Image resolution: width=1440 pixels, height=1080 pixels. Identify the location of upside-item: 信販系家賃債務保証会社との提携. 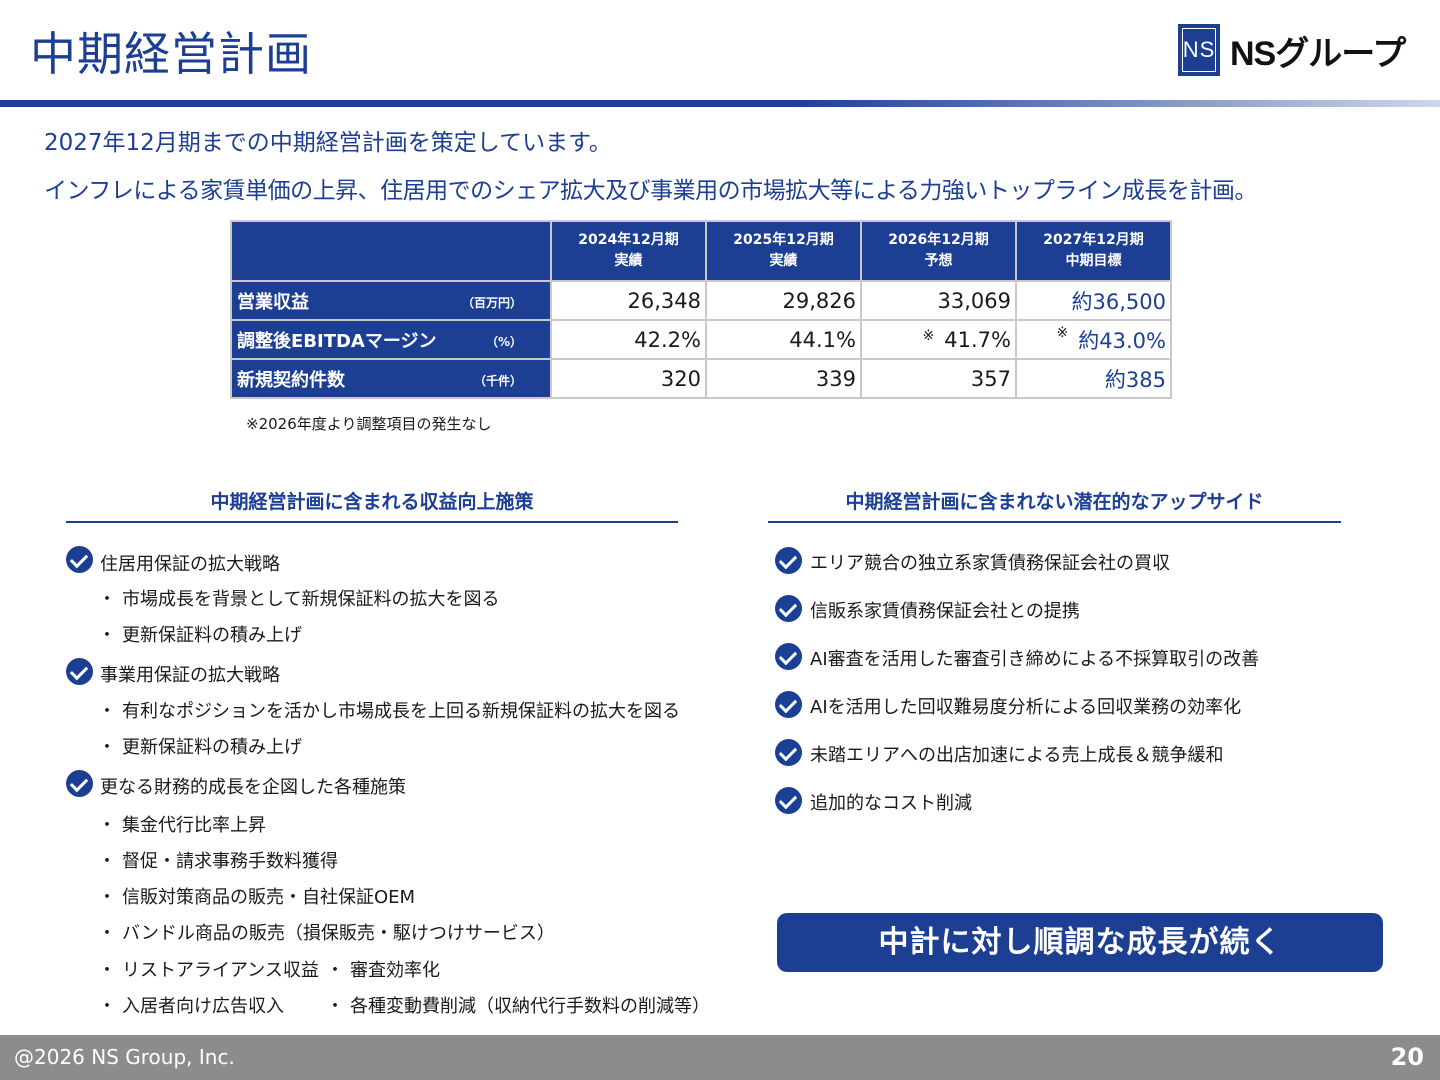
(945, 611).